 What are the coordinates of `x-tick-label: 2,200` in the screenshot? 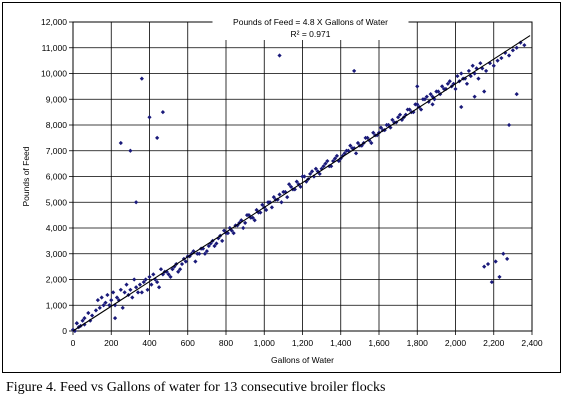 It's located at (494, 343).